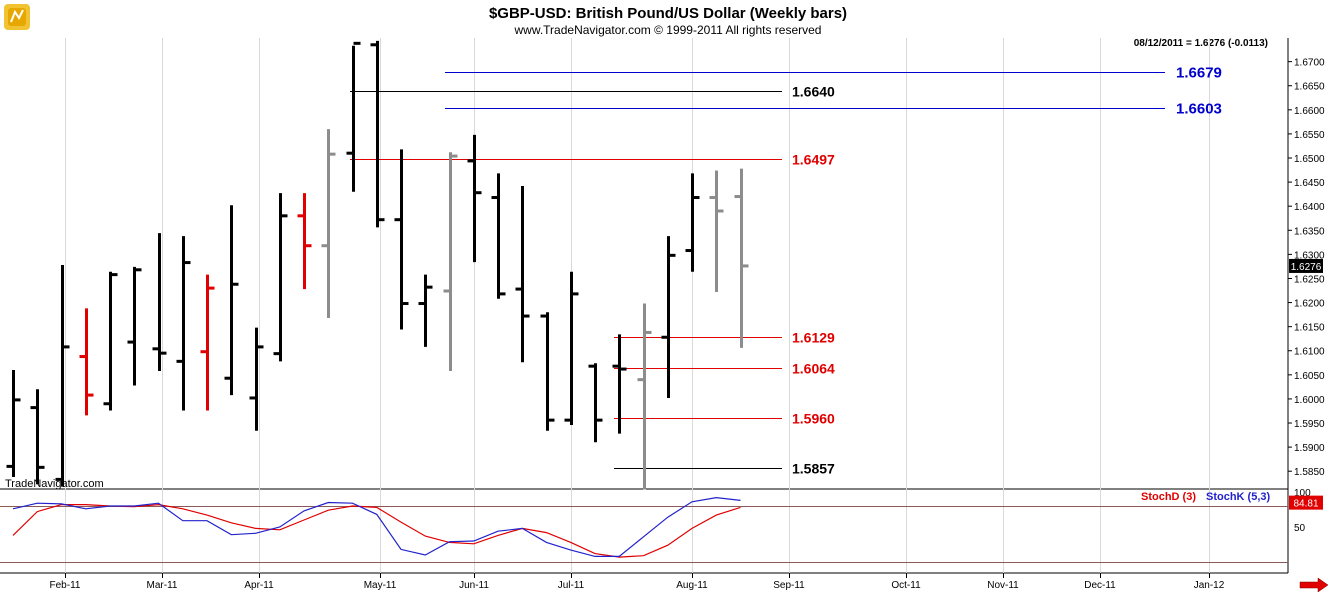 The width and height of the screenshot is (1336, 594). What do you see at coordinates (1199, 109) in the screenshot?
I see `level-label: 1.6603` at bounding box center [1199, 109].